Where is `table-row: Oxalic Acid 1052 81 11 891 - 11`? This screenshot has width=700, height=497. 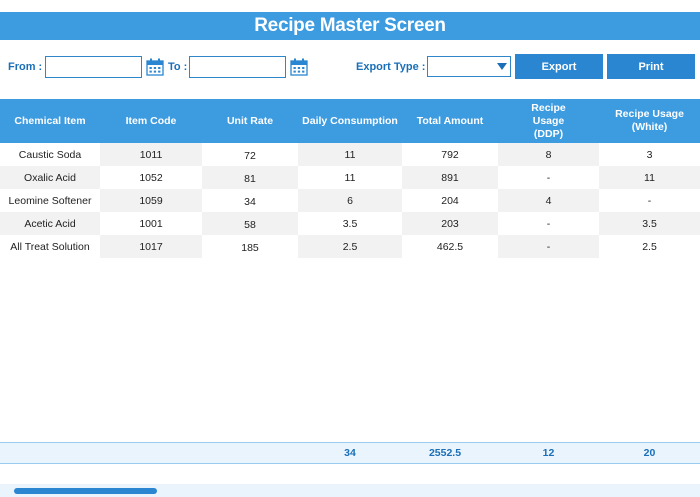
table-row: Oxalic Acid 1052 81 11 891 - 11 is located at coordinates (350, 177).